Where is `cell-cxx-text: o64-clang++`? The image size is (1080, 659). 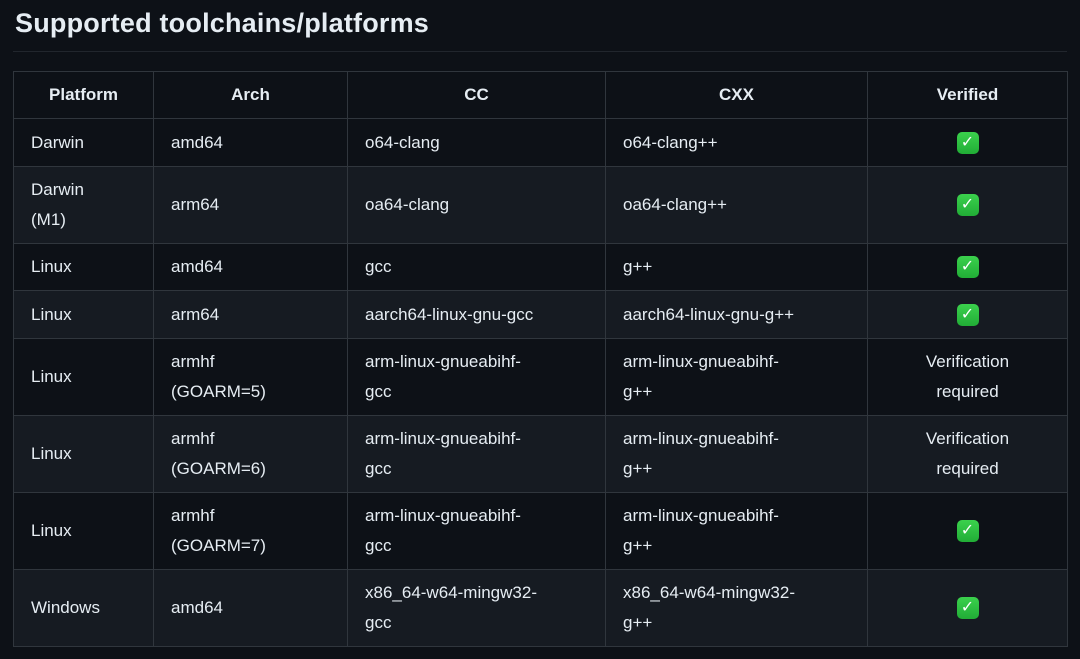
cell-cxx-text: o64-clang++ is located at coordinates (670, 142).